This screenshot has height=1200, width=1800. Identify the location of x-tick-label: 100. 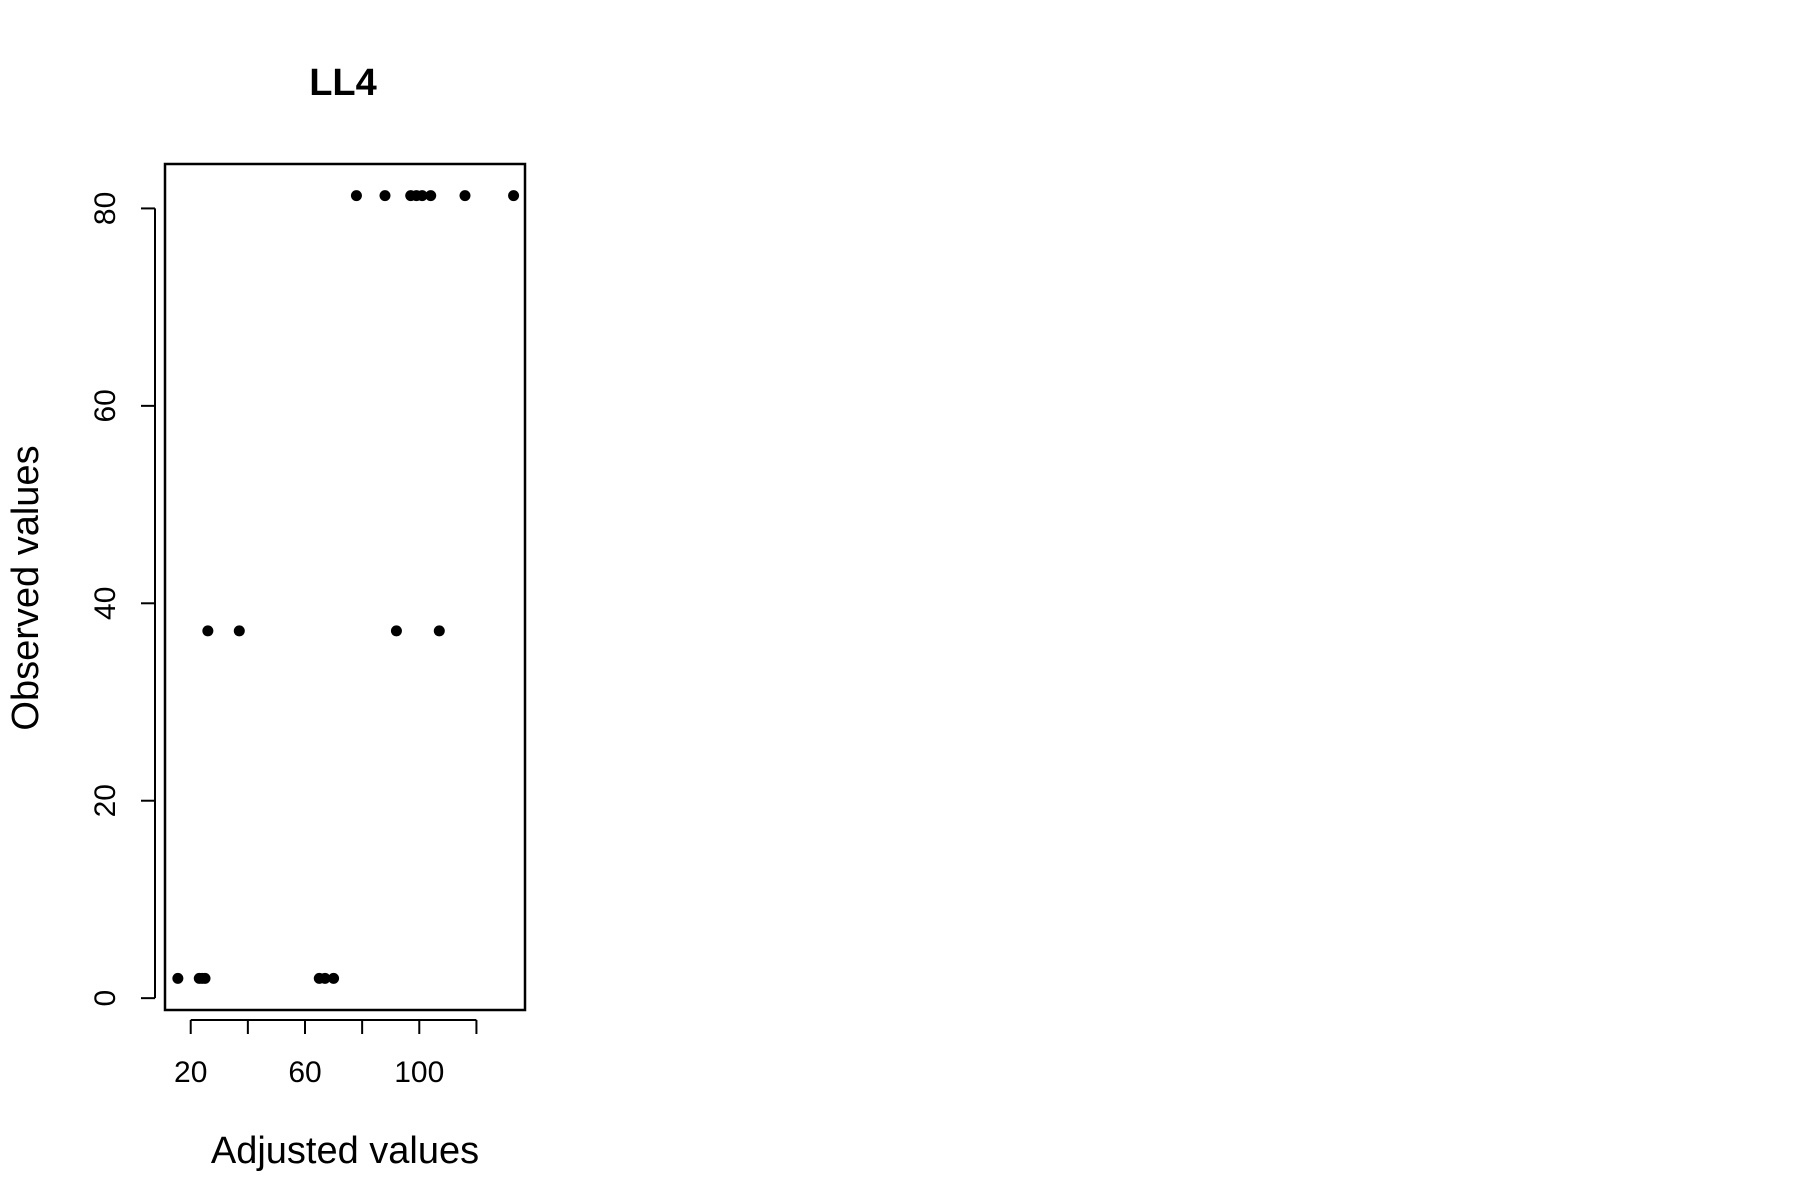
(419, 1072).